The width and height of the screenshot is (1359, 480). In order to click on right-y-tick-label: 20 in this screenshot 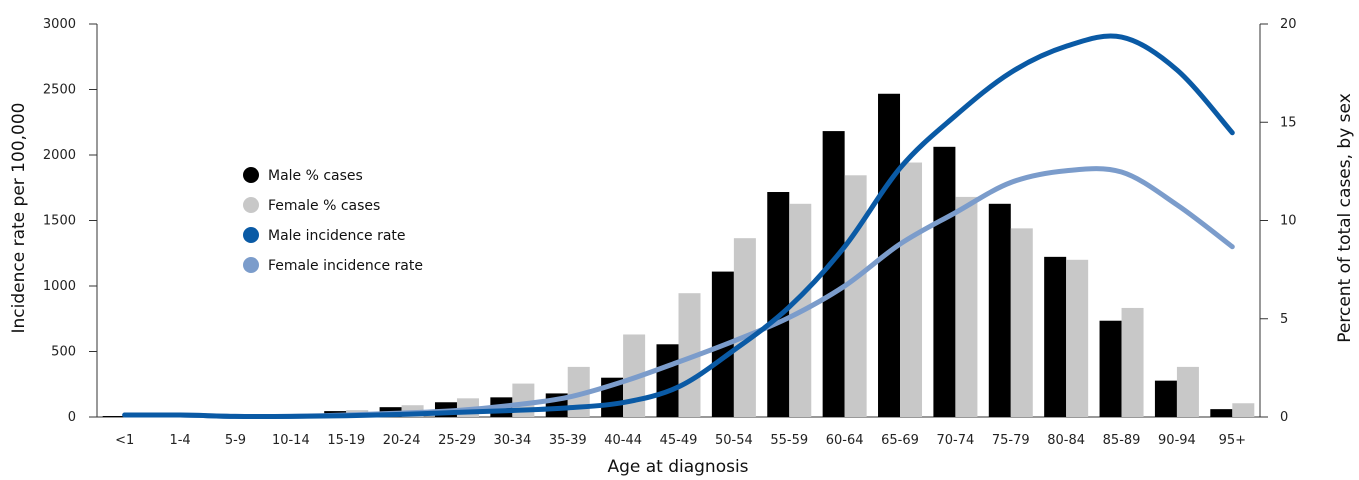, I will do `click(1288, 24)`.